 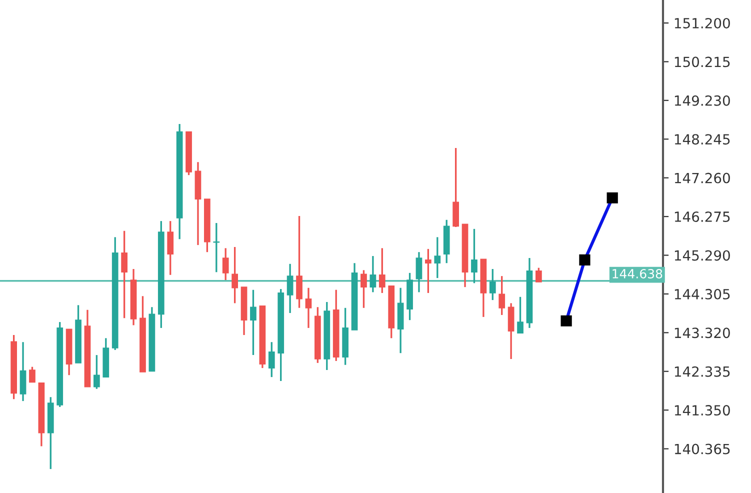 What do you see at coordinates (637, 273) in the screenshot?
I see `ref-line-label: 144.638` at bounding box center [637, 273].